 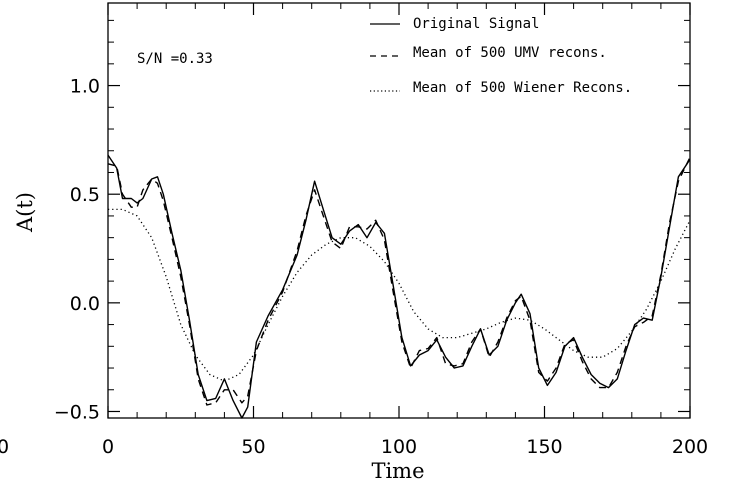 I want to click on cut-off-tick-label: 0, so click(x=4, y=447).